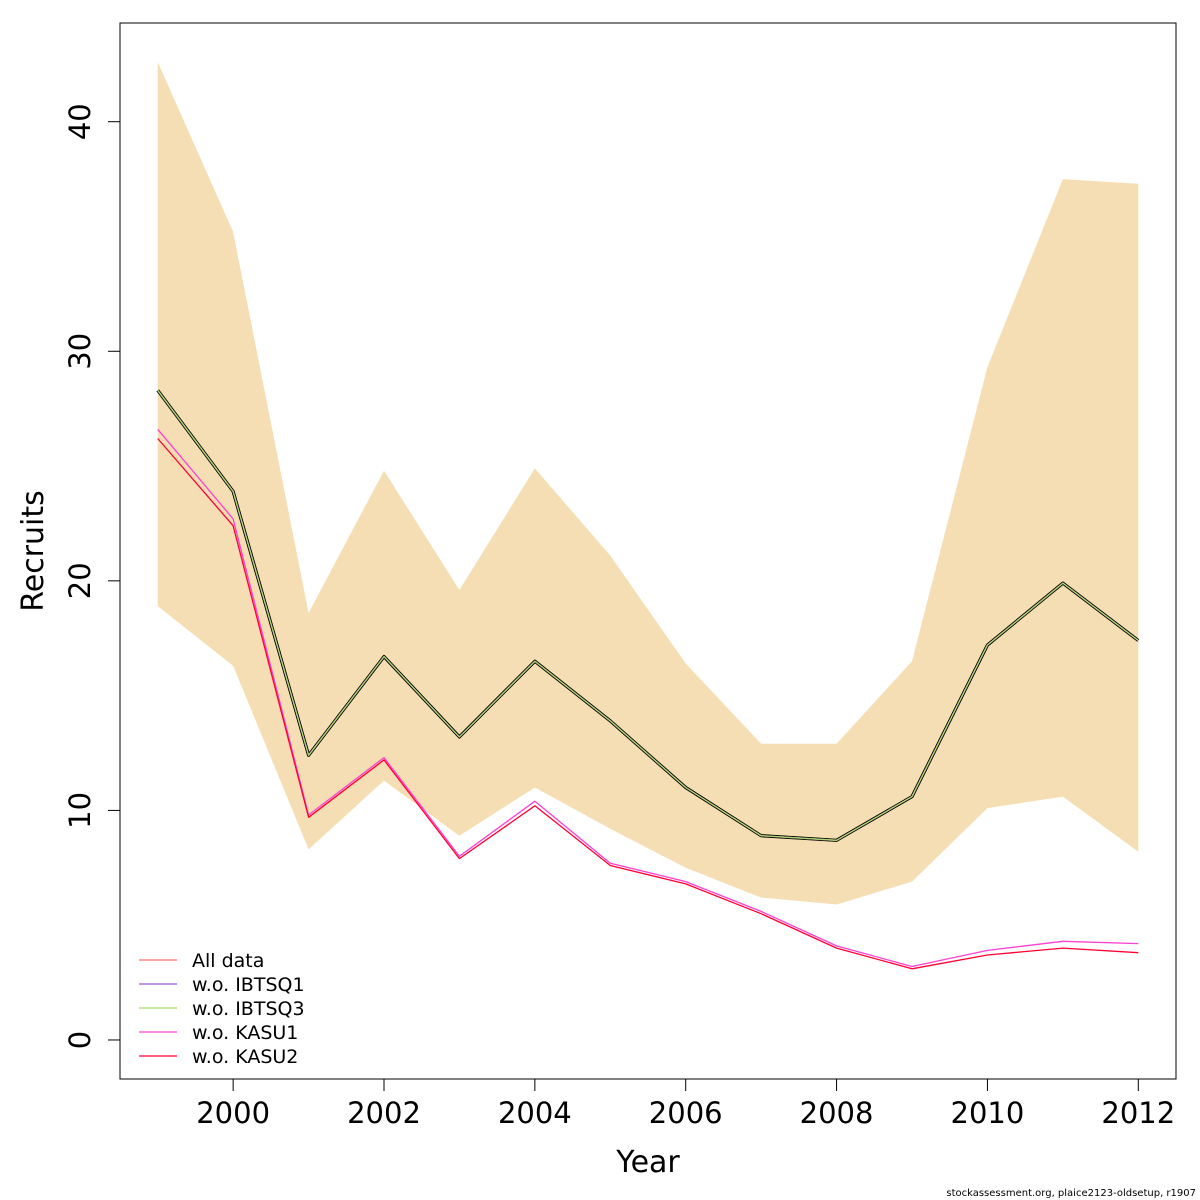  Describe the element at coordinates (80, 121) in the screenshot. I see `y-tick-label: 40` at that location.